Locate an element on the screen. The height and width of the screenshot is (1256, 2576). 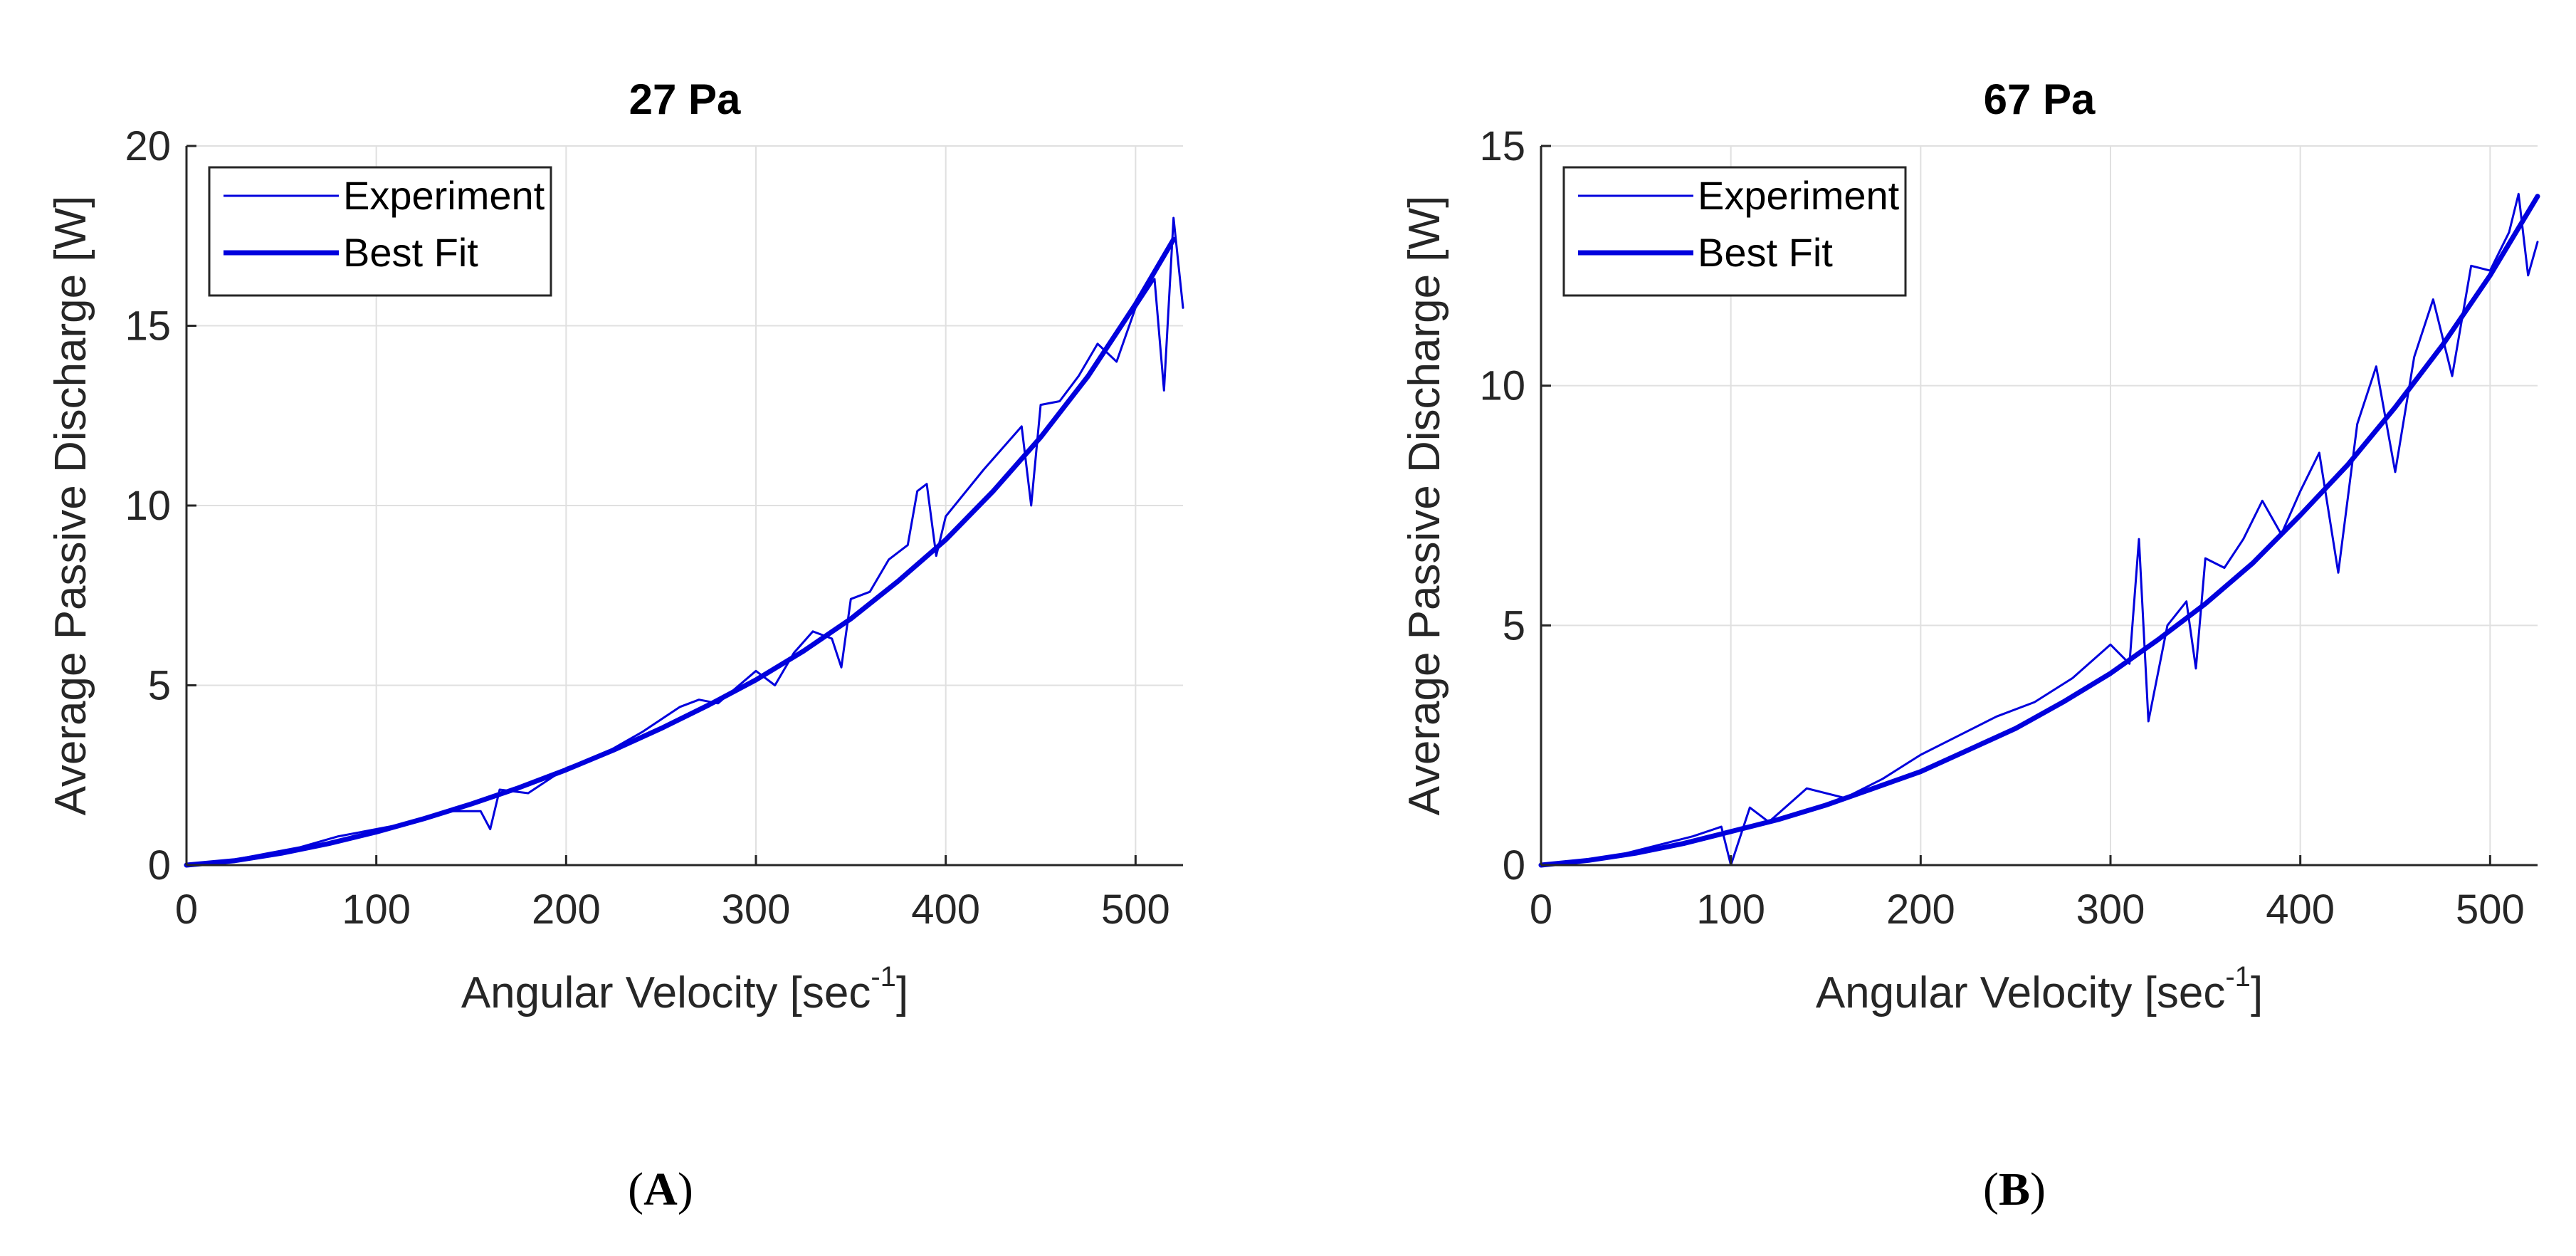
chart-title: 67 Pa is located at coordinates (2040, 99).